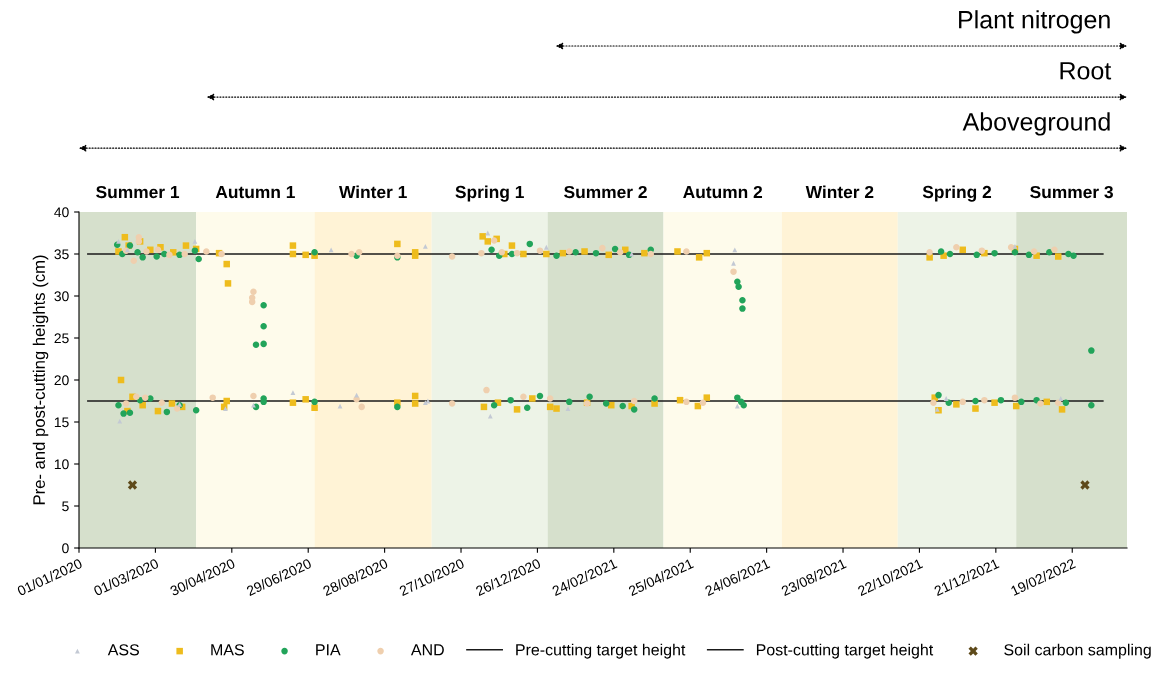 This screenshot has width=1165, height=673. I want to click on legend-label: AND, so click(427, 650).